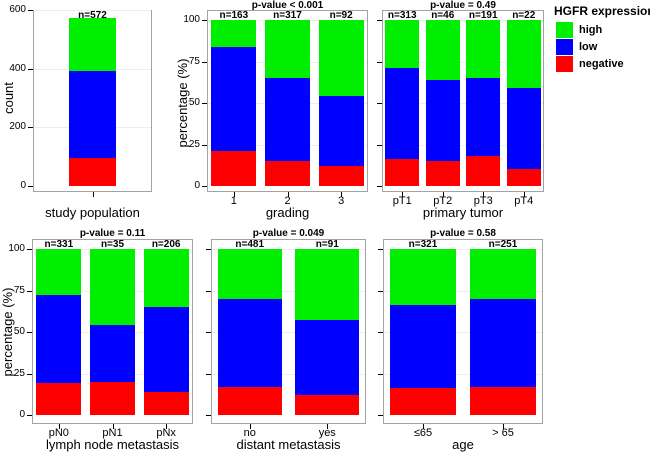 This screenshot has height=454, width=650. I want to click on n-label: n=22, so click(524, 15).